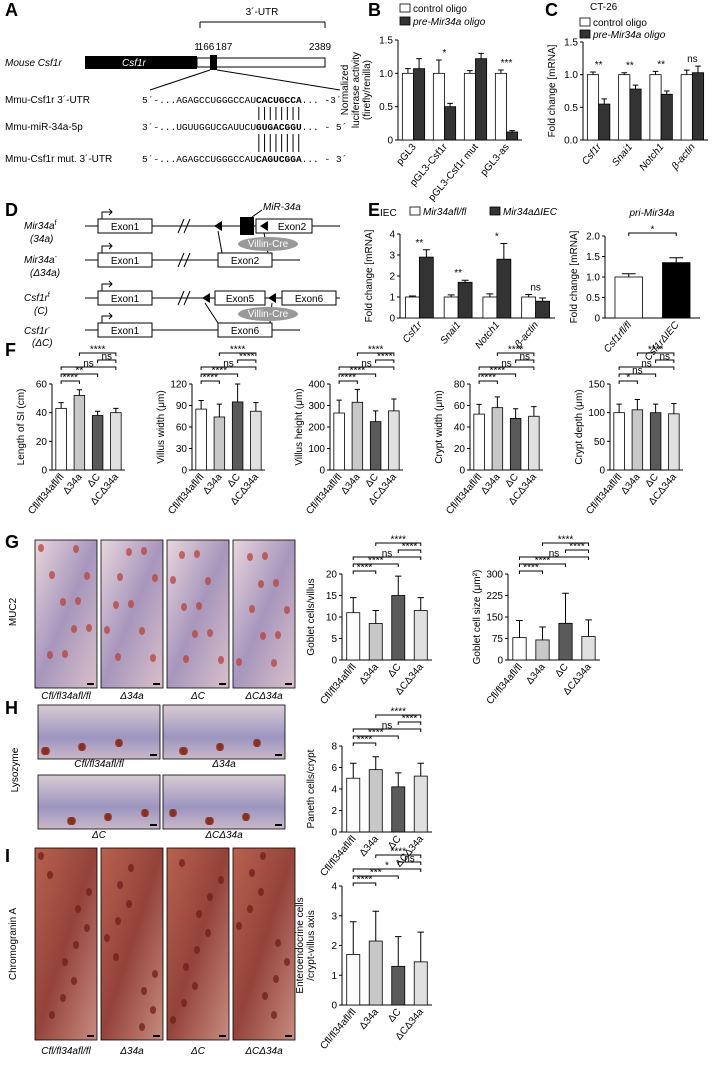 This screenshot has height=1065, width=713. Describe the element at coordinates (223, 764) in the screenshot. I see `micrograph-caption: Δ34a` at that location.